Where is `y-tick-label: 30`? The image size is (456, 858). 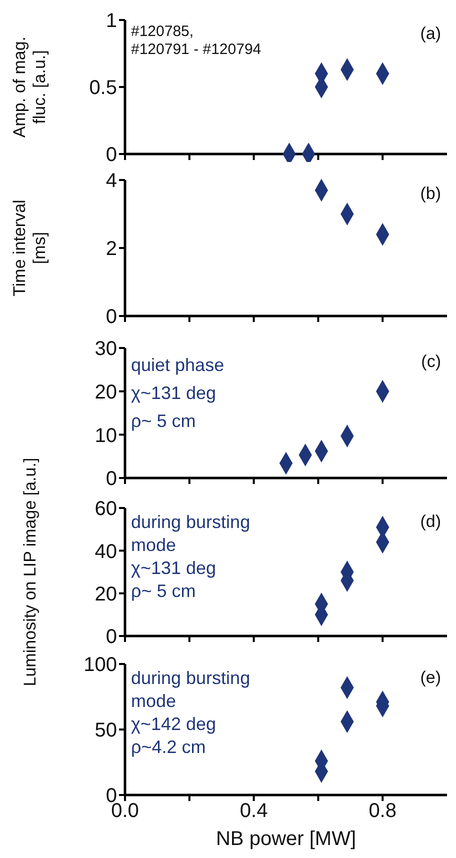
y-tick-label: 30 is located at coordinates (105, 349).